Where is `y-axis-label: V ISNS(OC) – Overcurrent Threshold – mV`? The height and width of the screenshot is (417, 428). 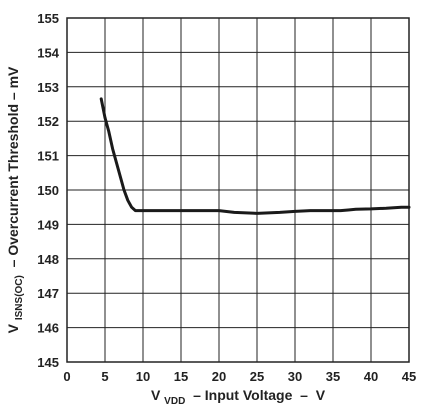 y-axis-label: V ISNS(OC) – Overcurrent Threshold – mV is located at coordinates (15, 199).